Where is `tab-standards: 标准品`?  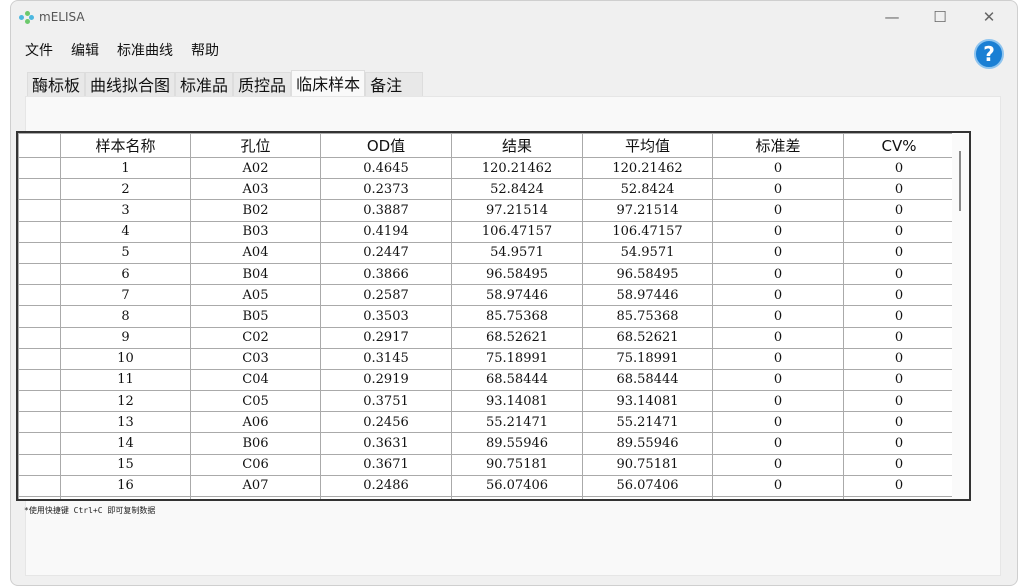 tab-standards: 标准品 is located at coordinates (204, 84).